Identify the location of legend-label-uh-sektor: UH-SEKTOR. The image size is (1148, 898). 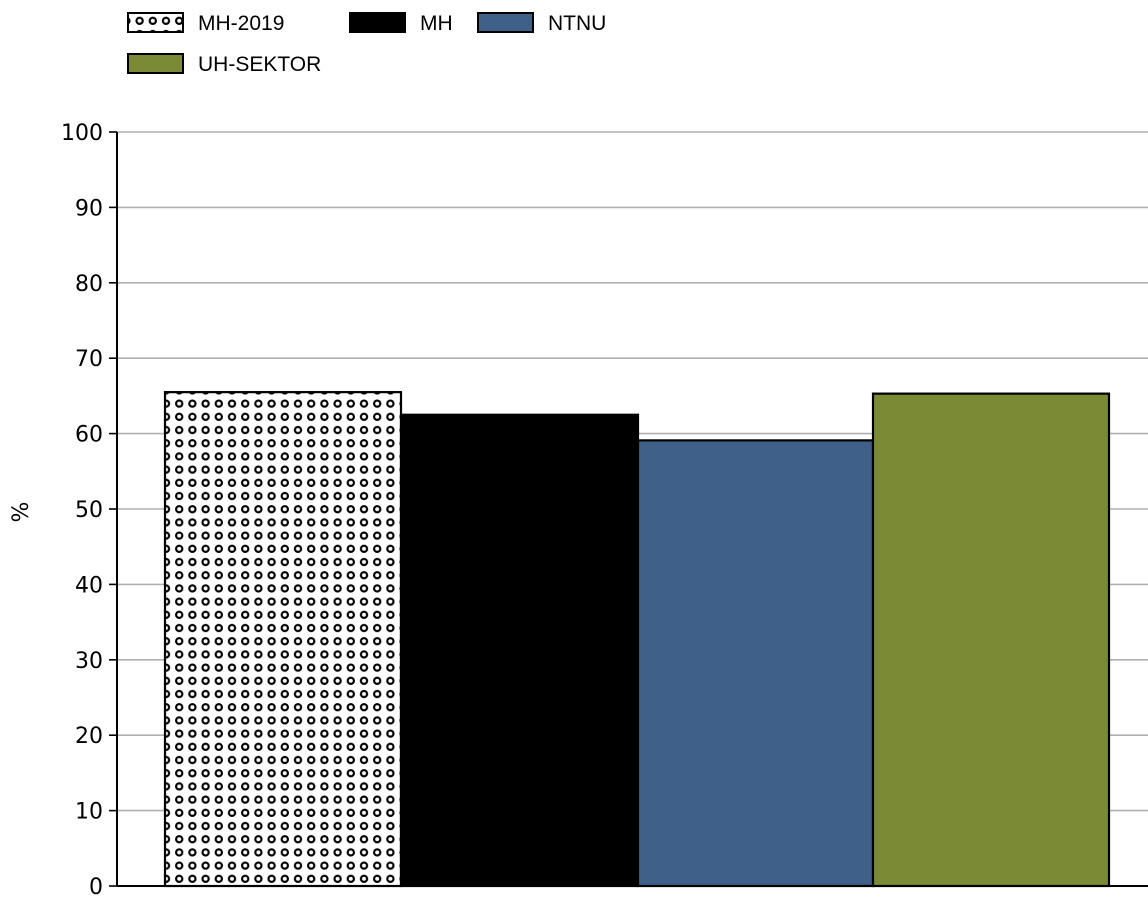
(259, 64).